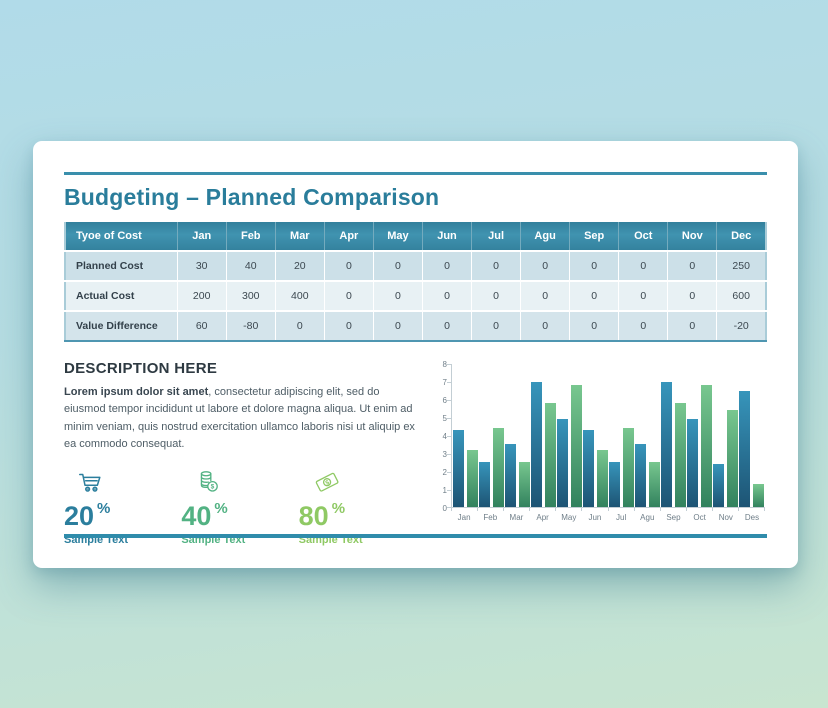  Describe the element at coordinates (641, 475) in the screenshot. I see `bar-blue-Agu` at that location.